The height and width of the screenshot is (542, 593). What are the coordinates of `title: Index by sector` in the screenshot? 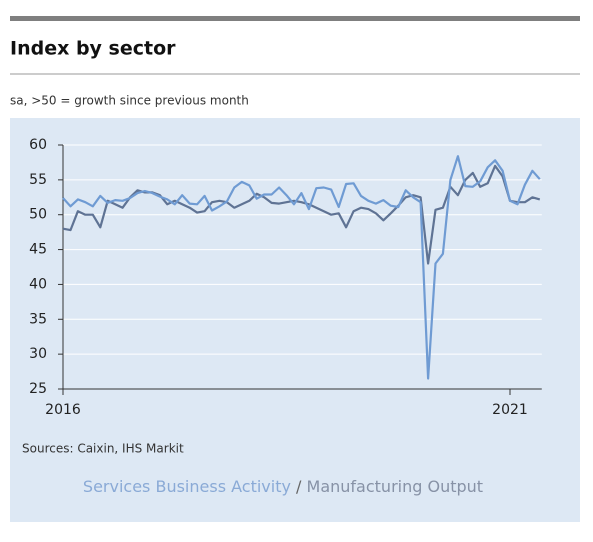 It's located at (93, 49).